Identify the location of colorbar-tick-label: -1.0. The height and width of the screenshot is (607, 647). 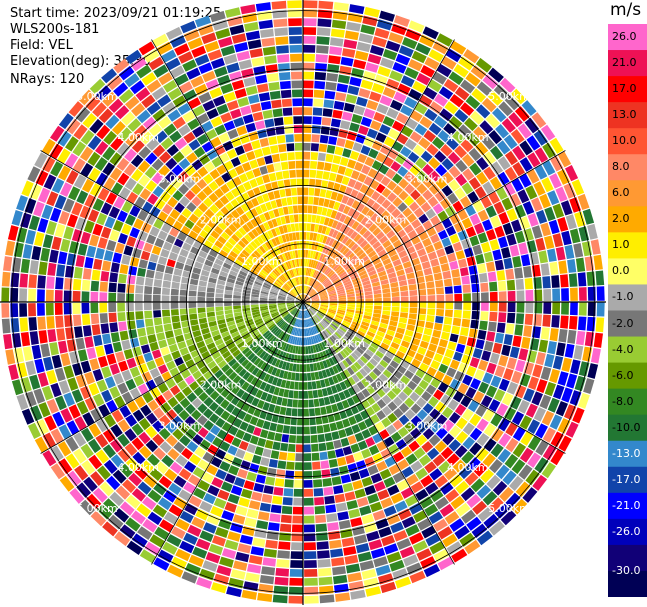
(623, 297).